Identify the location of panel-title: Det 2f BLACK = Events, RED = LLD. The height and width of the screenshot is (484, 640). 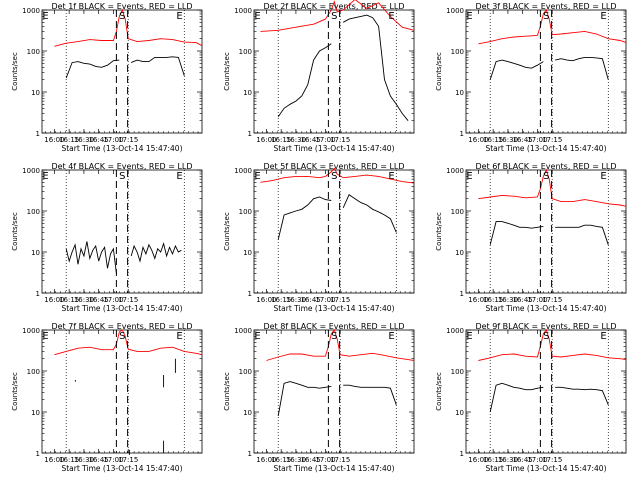
(333, 6).